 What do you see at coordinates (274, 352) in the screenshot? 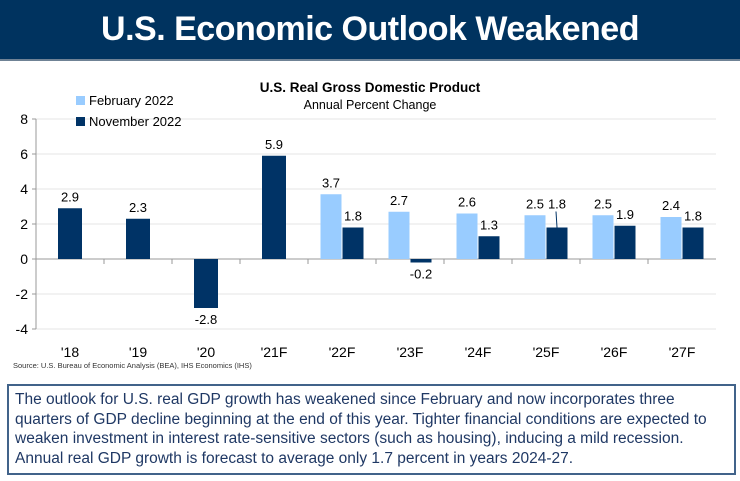
I see `x-tick-label: '21F` at bounding box center [274, 352].